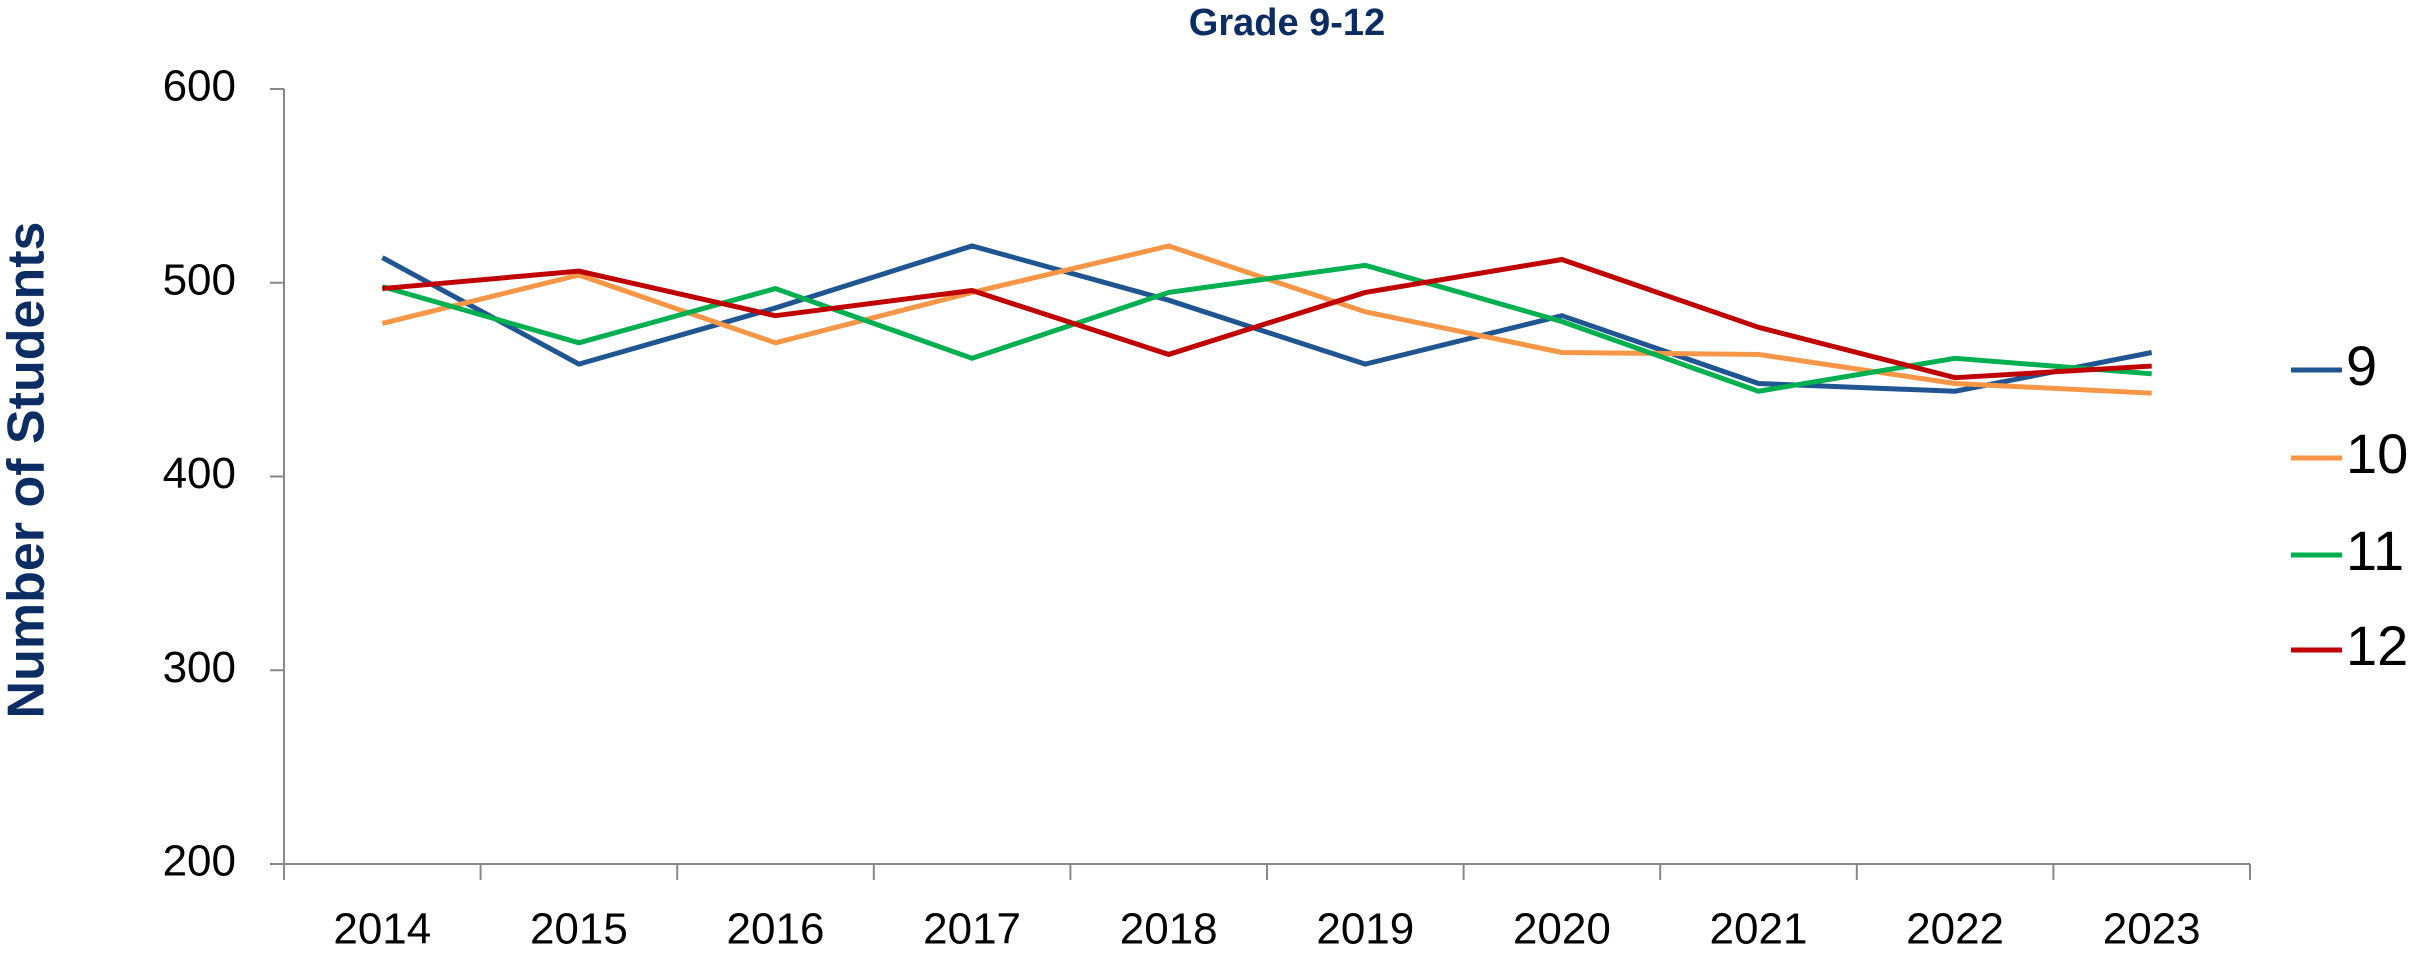  I want to click on y-tick-label: 400, so click(199, 473).